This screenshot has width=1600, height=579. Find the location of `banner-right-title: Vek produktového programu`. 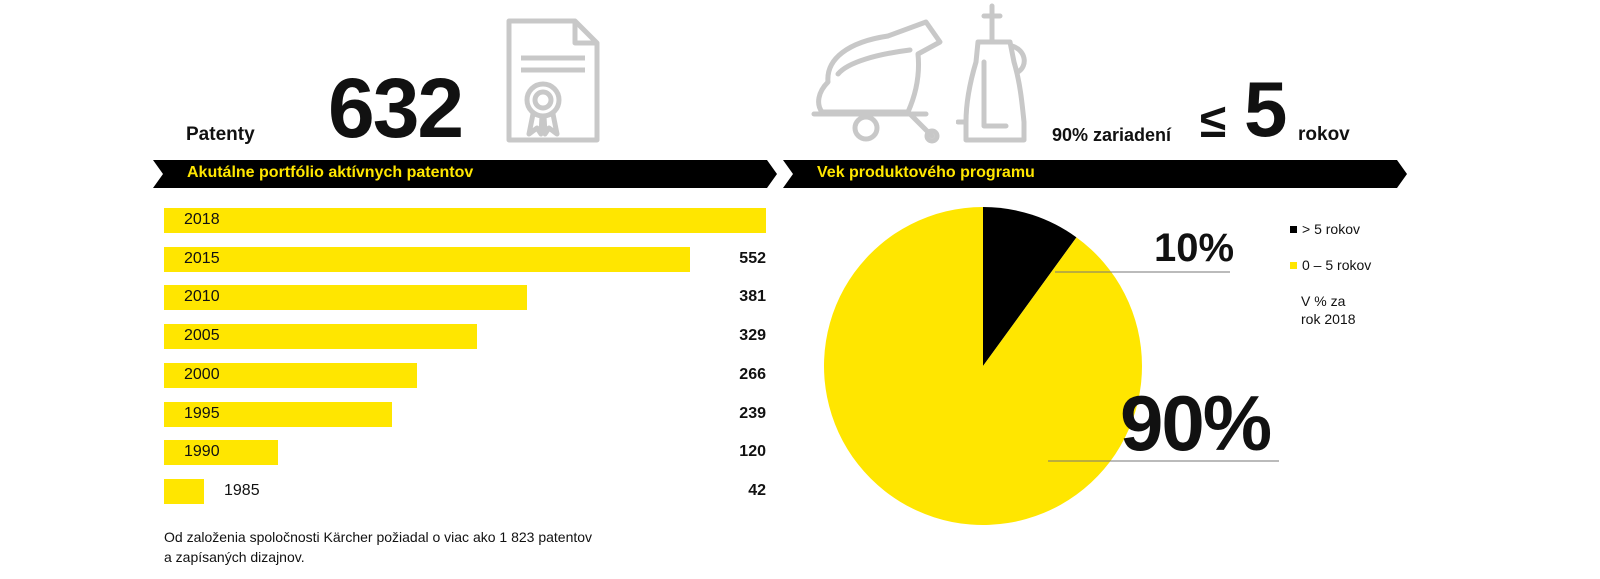

banner-right-title: Vek produktového programu is located at coordinates (926, 172).